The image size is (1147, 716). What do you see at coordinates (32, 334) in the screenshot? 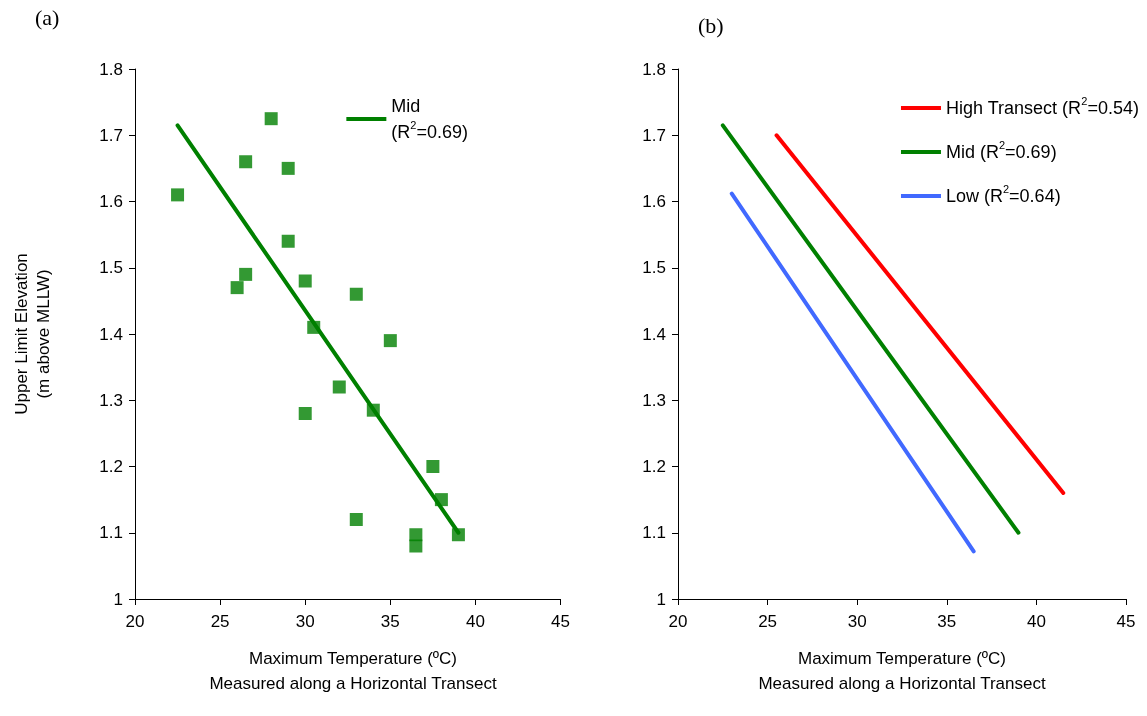
I see `y-axis-title: Upper Limit Elevation (m above MLLW)` at bounding box center [32, 334].